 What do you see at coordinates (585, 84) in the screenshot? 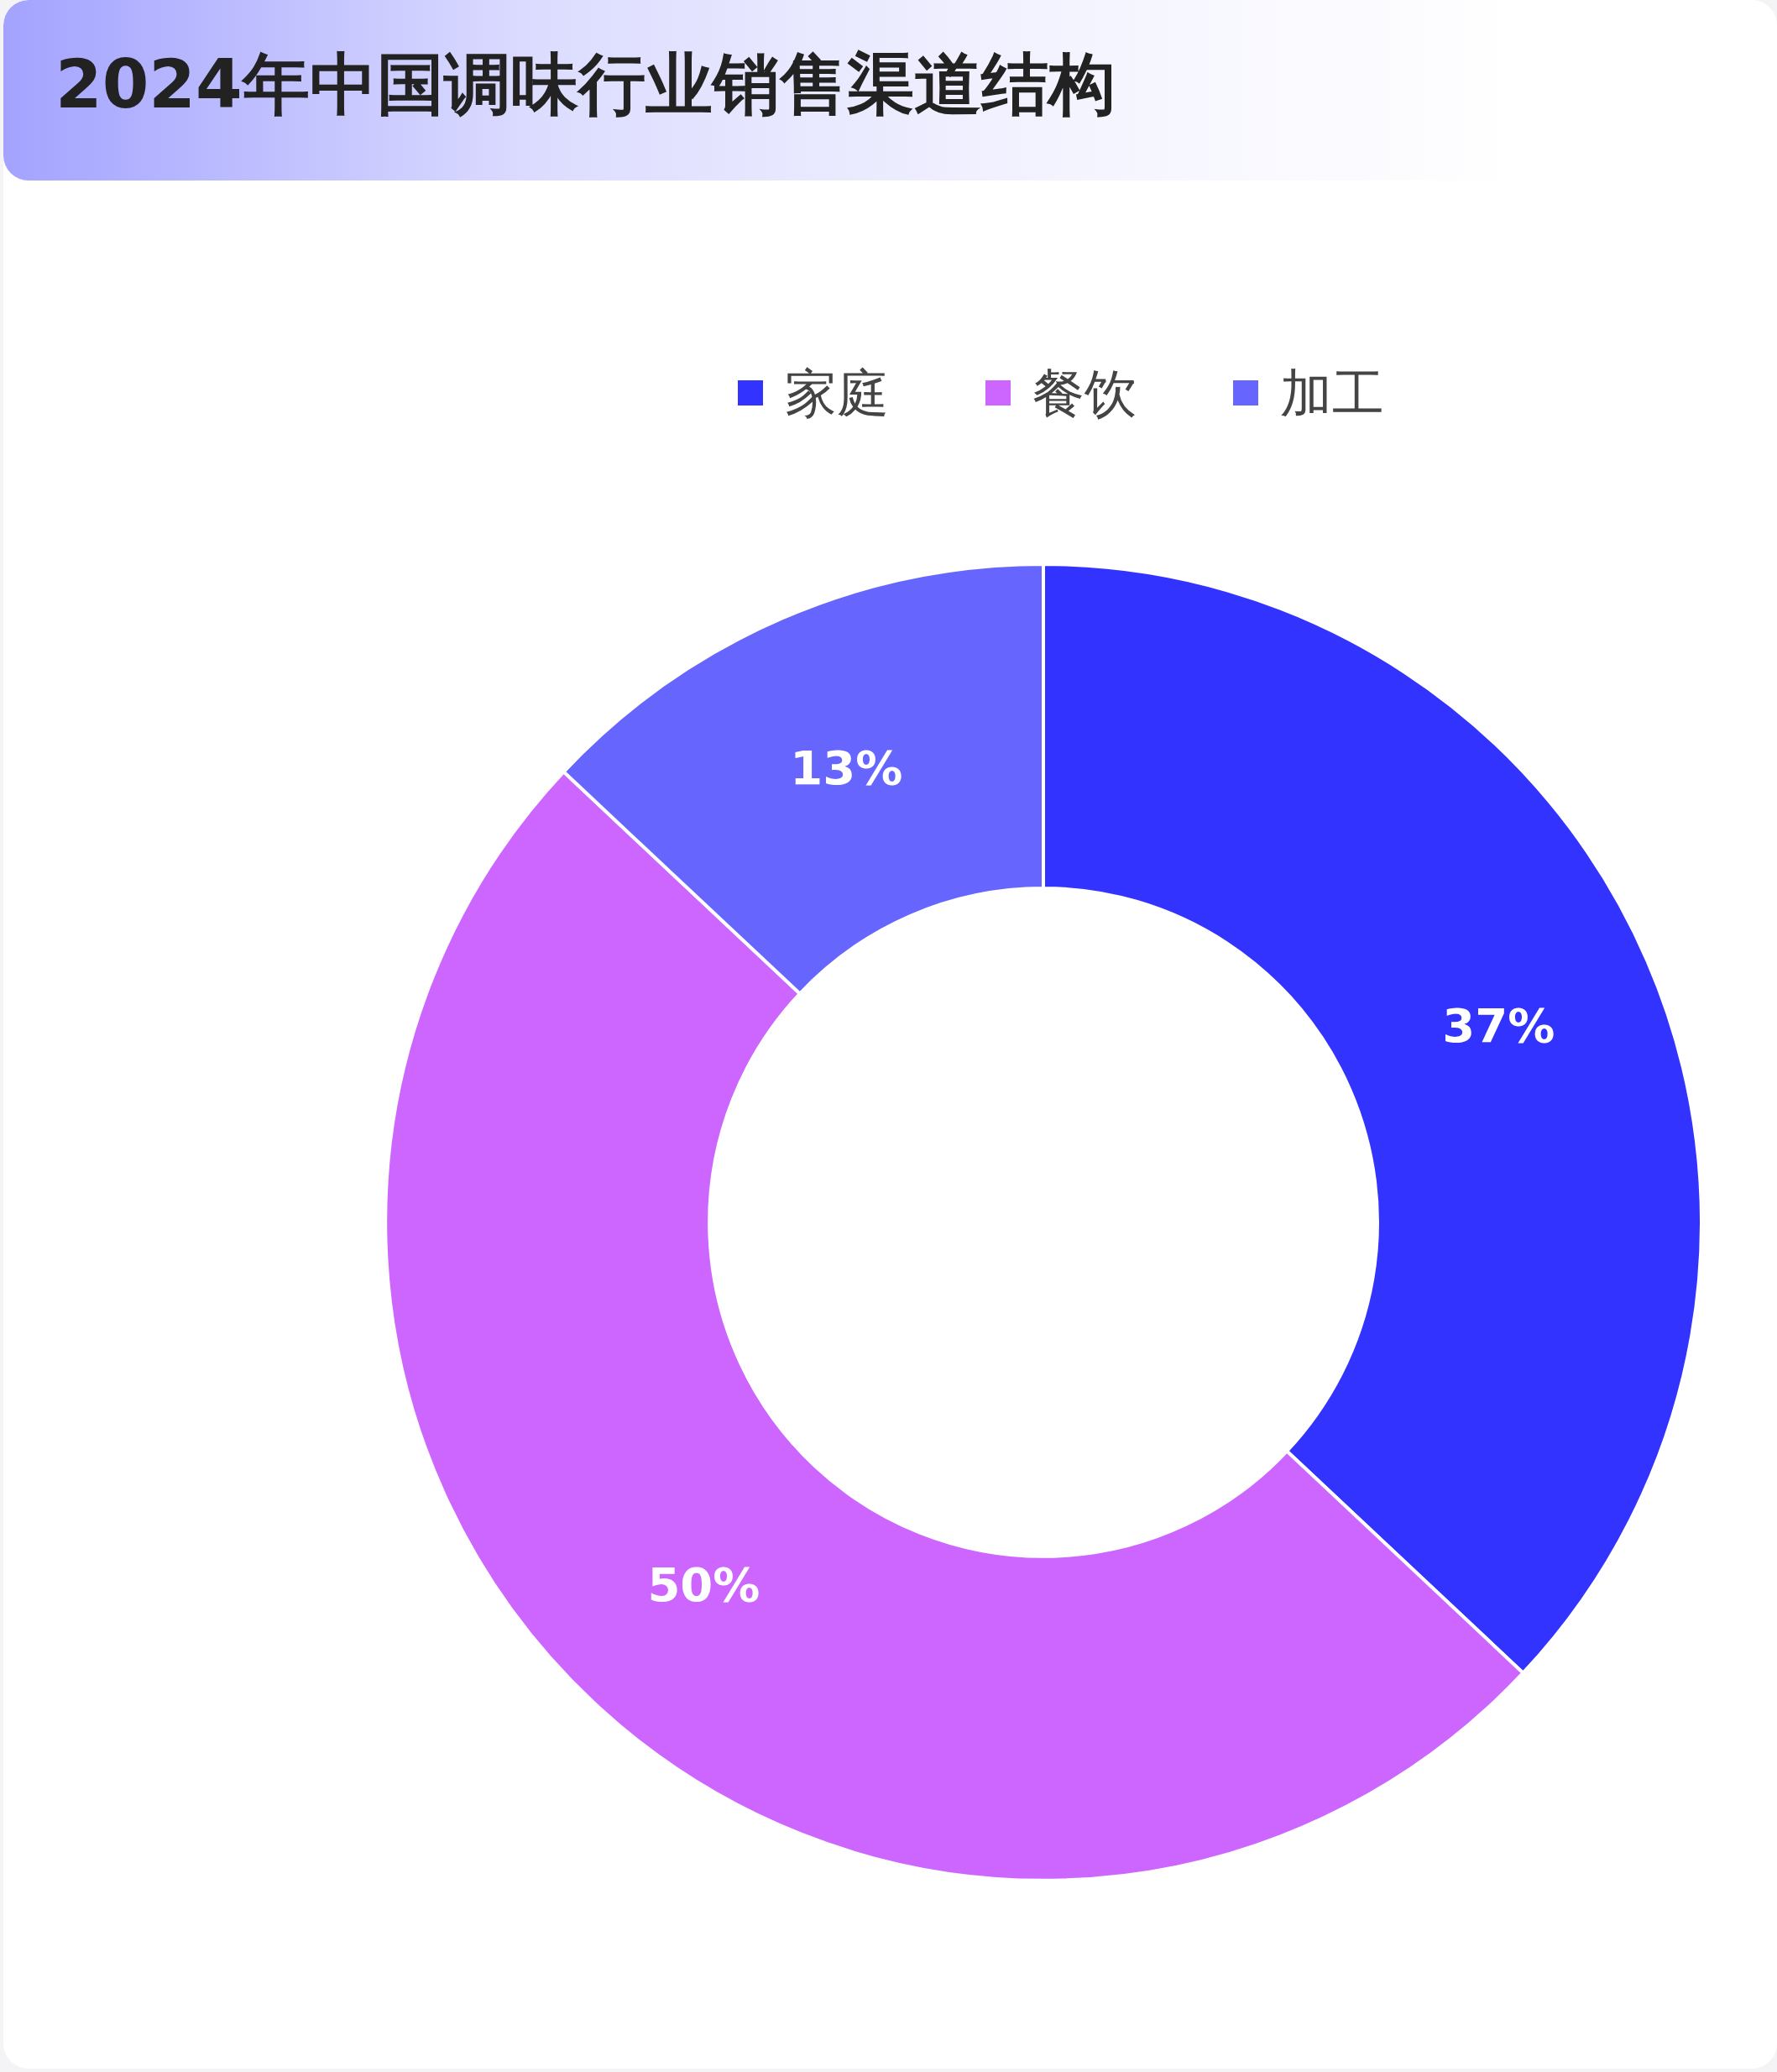
I see `chart-title: 2024年中国调味行业销售渠道结构` at bounding box center [585, 84].